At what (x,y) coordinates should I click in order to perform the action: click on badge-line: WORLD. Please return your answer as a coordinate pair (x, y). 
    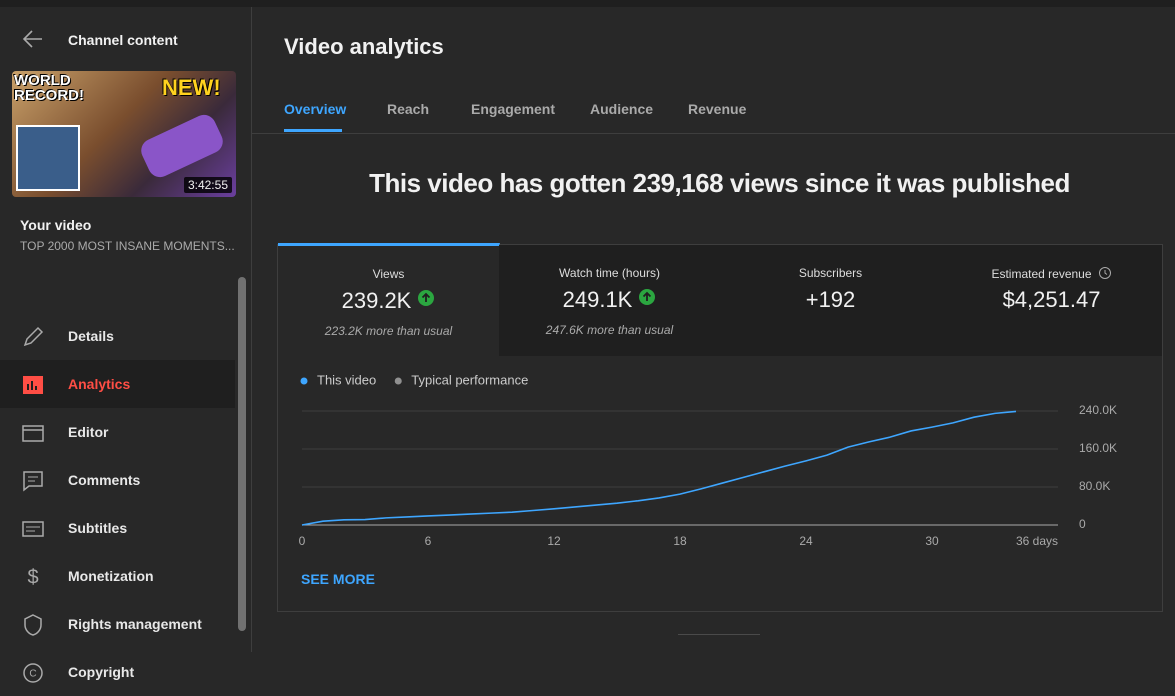
    Looking at the image, I should click on (42, 80).